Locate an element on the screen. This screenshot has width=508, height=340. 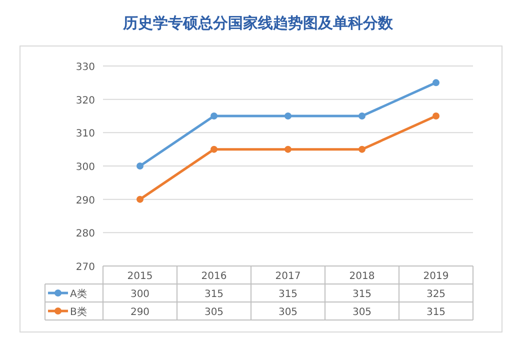
y-tick-label: 290 is located at coordinates (85, 200).